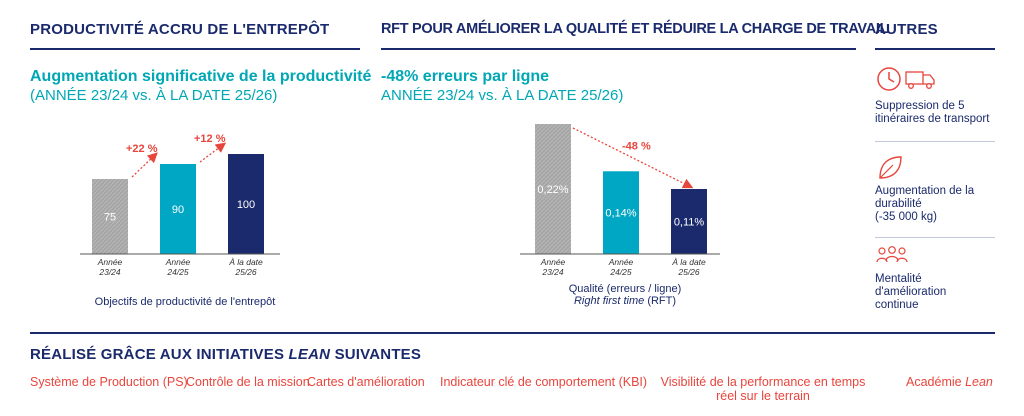  What do you see at coordinates (366, 382) in the screenshot?
I see `initiative-improvement-cards: Cartes d'amélioration` at bounding box center [366, 382].